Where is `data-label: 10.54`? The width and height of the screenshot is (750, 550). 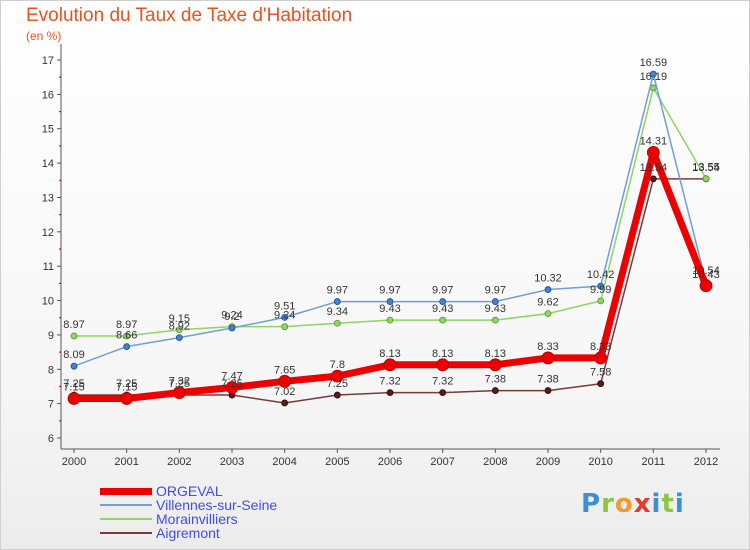 data-label: 10.54 is located at coordinates (706, 271).